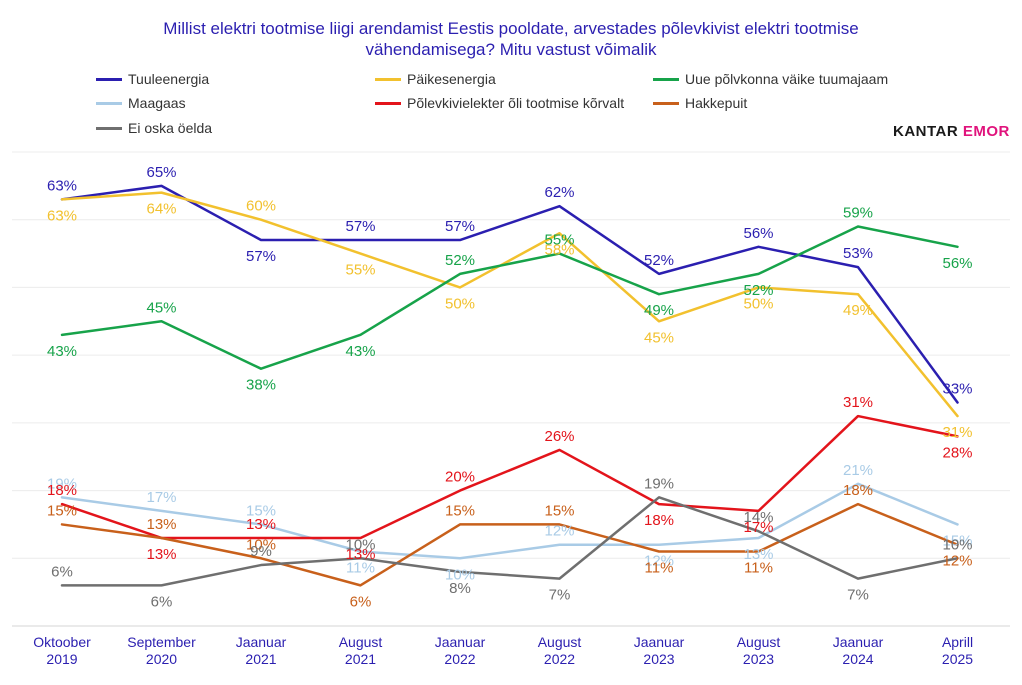  I want to click on legend-label-tuumajaam: Uue põlvkonna väike tuumajaam, so click(787, 79).